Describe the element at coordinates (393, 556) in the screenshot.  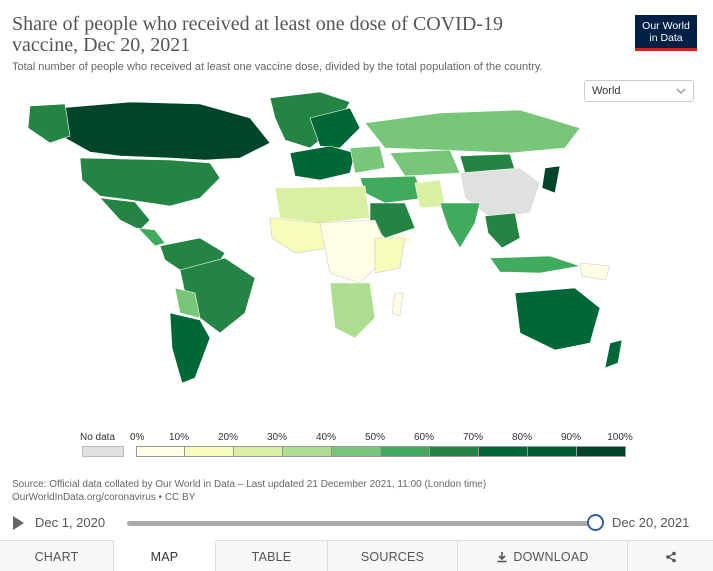
I see `tab-sources: SOURCES` at that location.